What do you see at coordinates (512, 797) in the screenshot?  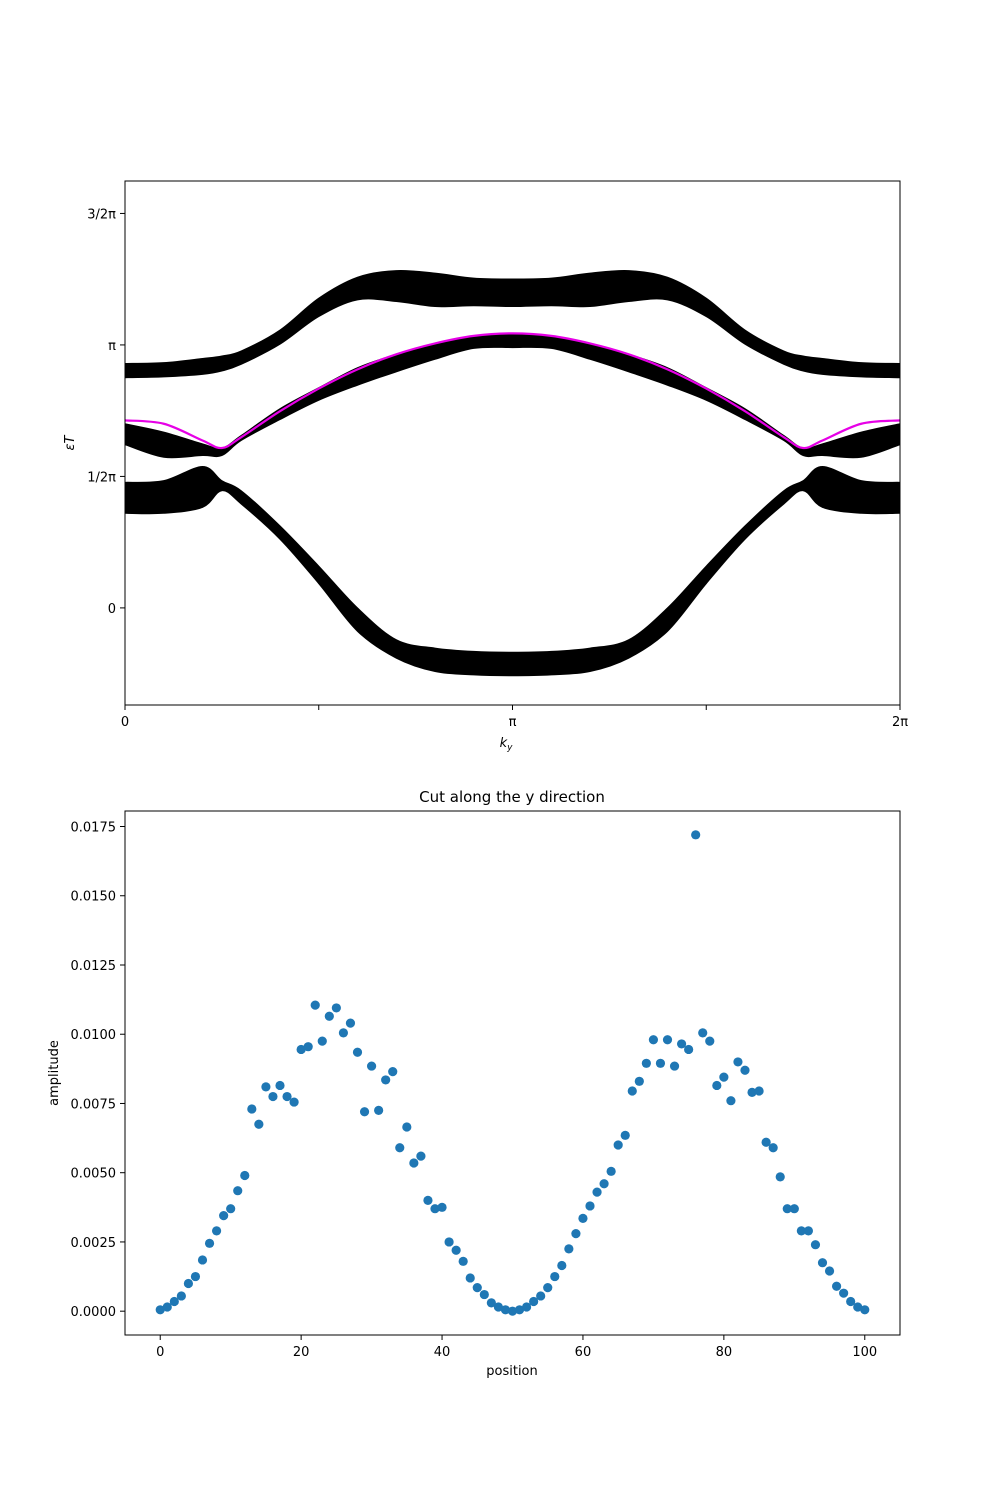 I see `scatter-chart-title: Cut along the y direction` at bounding box center [512, 797].